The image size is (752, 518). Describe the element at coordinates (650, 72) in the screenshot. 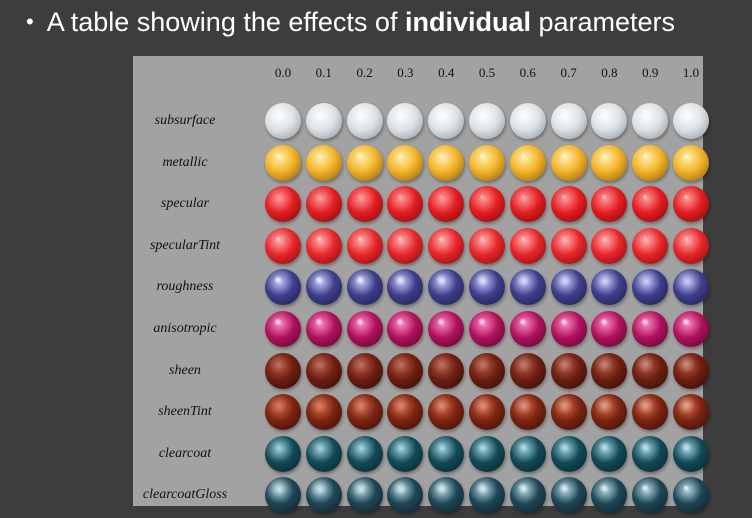

I see `column-header: 0.9` at that location.